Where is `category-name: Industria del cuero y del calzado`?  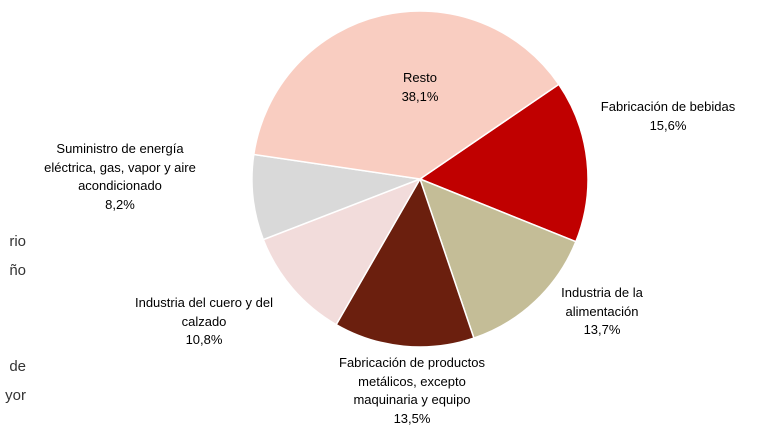 category-name: Industria del cuero y del calzado is located at coordinates (204, 312).